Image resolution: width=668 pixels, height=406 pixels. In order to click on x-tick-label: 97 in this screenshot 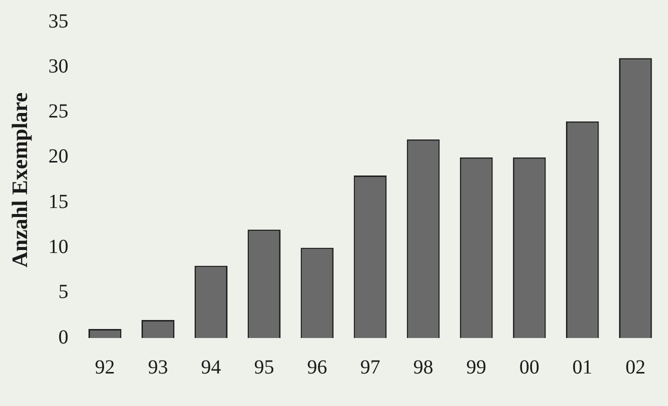, I will do `click(370, 367)`.